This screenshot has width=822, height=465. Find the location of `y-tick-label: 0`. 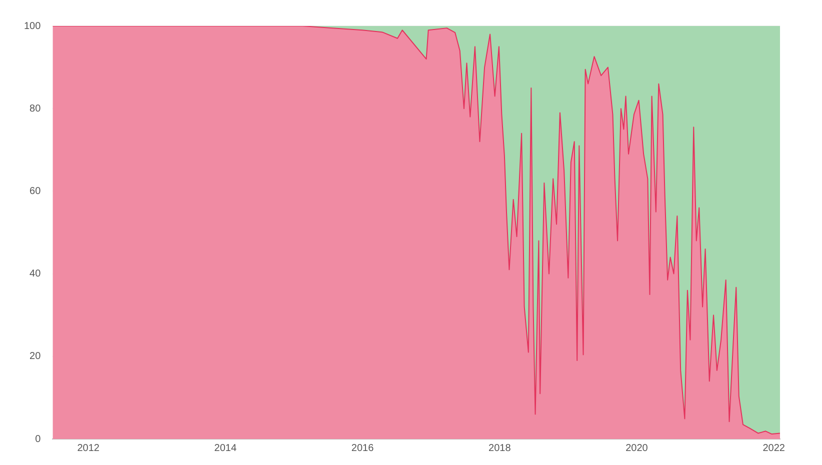

y-tick-label: 0 is located at coordinates (38, 439).